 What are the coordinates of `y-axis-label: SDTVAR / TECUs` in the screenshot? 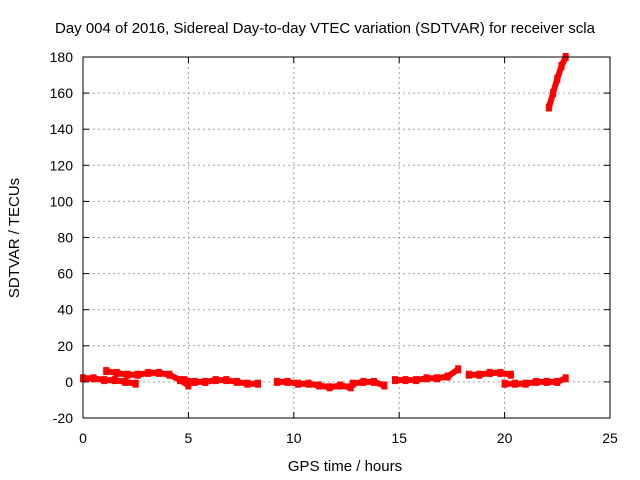 It's located at (14, 238).